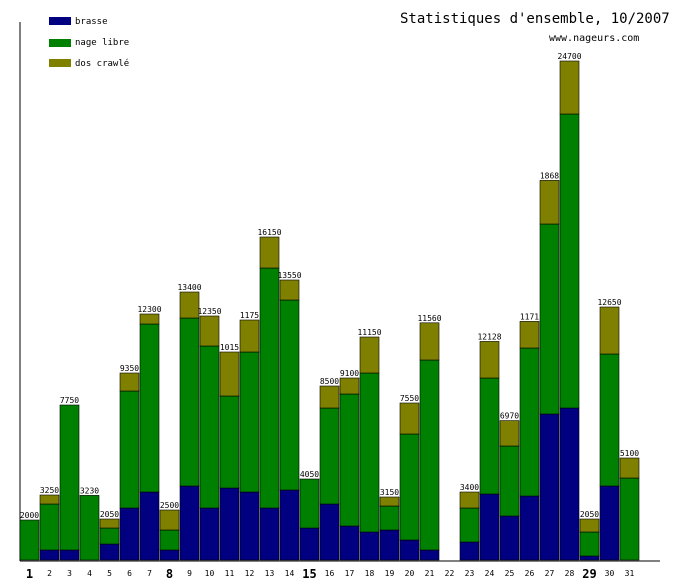 The height and width of the screenshot is (580, 680). What do you see at coordinates (569, 87) in the screenshot?
I see `bar-dos-crawlé-day-28` at bounding box center [569, 87].